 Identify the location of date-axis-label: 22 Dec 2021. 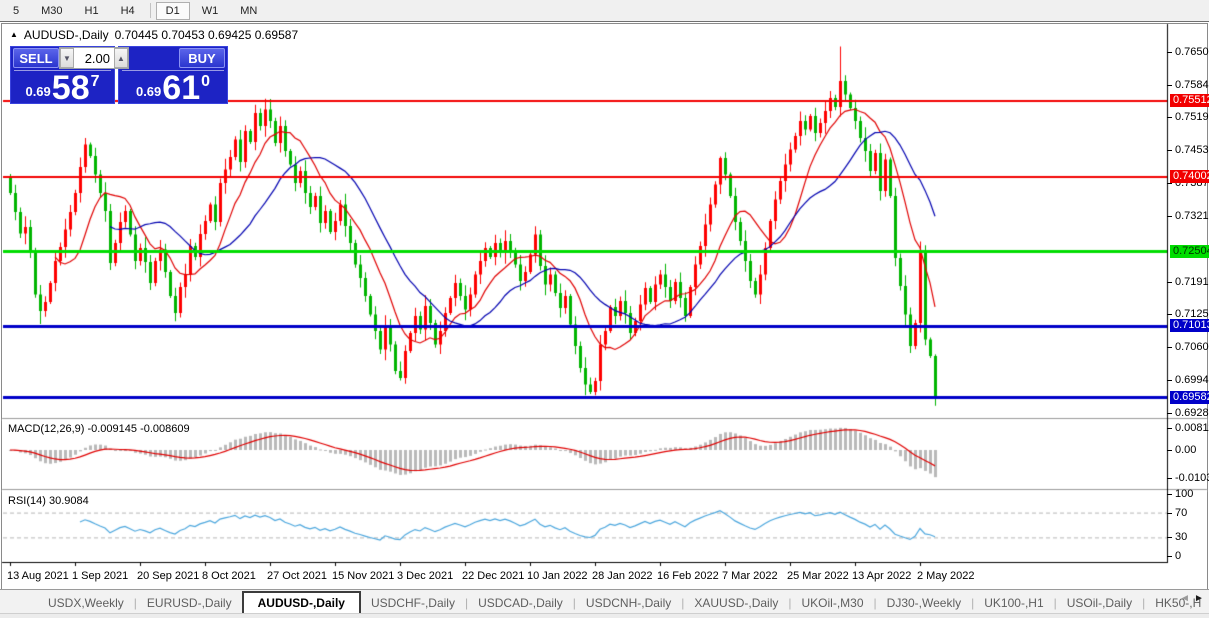
(493, 576).